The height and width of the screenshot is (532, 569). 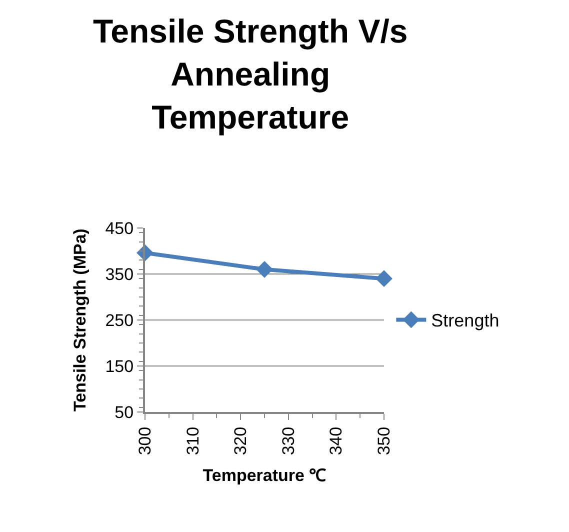 I want to click on chart-title: Tensile Strength V/s Annealing Temperature, so click(x=250, y=74).